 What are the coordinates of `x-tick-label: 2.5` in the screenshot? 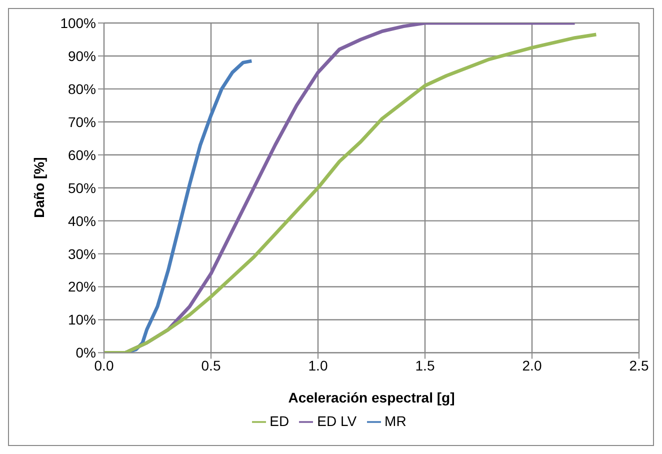 It's located at (639, 366).